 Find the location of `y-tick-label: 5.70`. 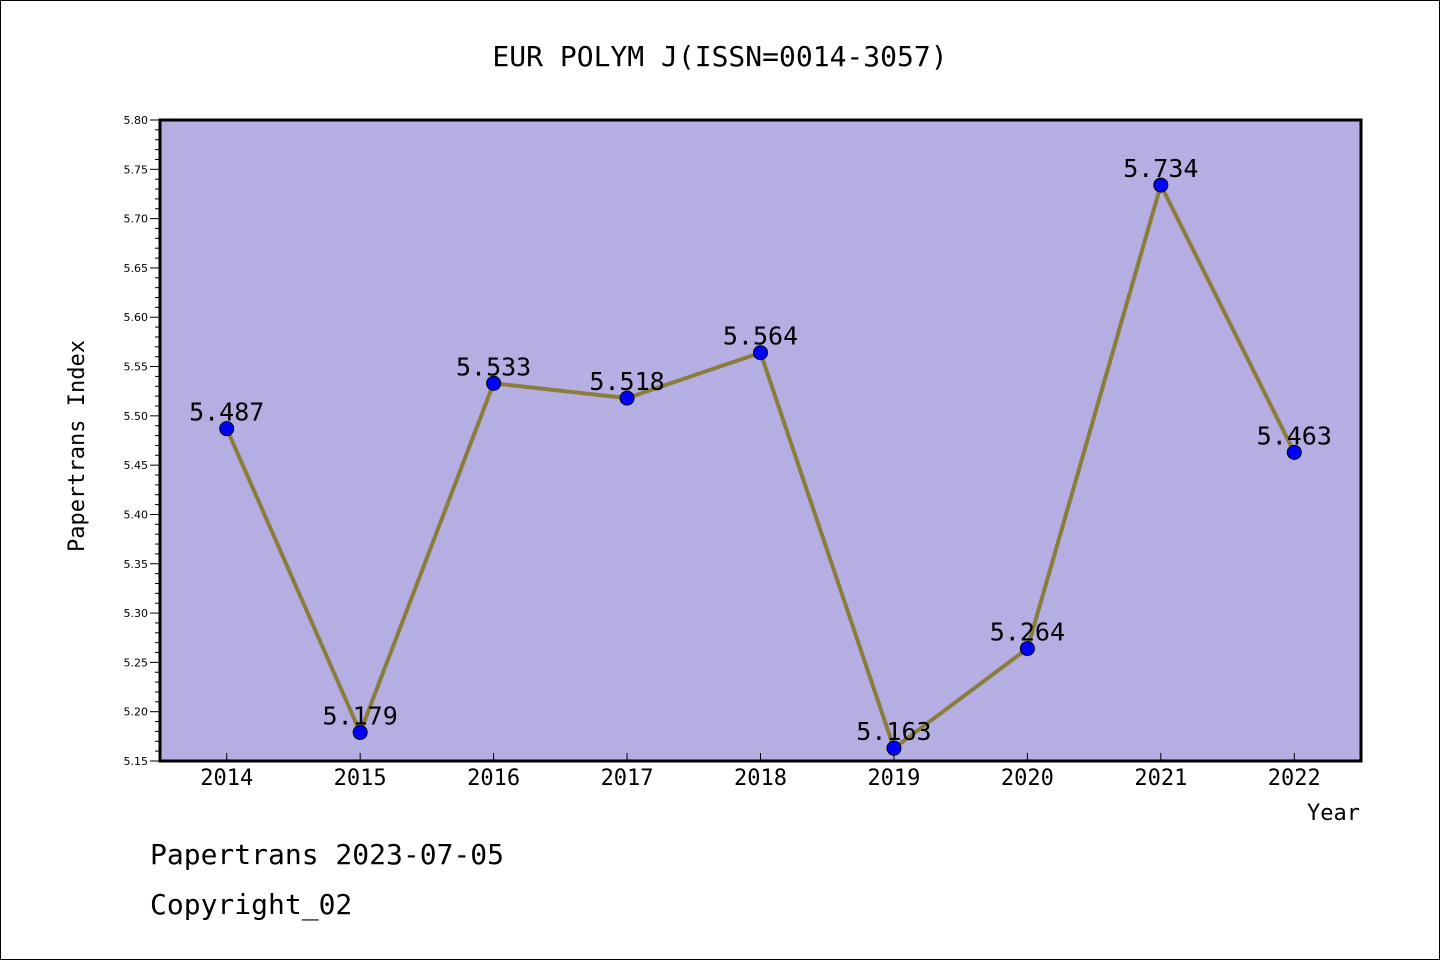

y-tick-label: 5.70 is located at coordinates (136, 219).